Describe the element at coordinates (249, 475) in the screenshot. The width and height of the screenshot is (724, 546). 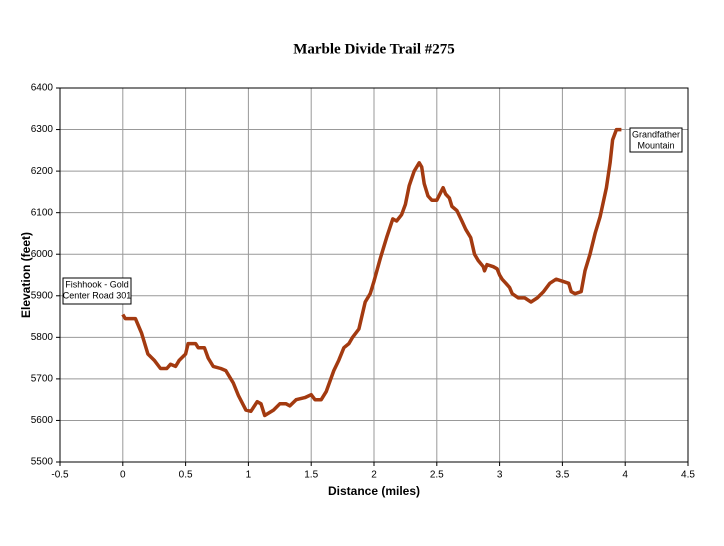
I see `x-tick-label: 1` at that location.